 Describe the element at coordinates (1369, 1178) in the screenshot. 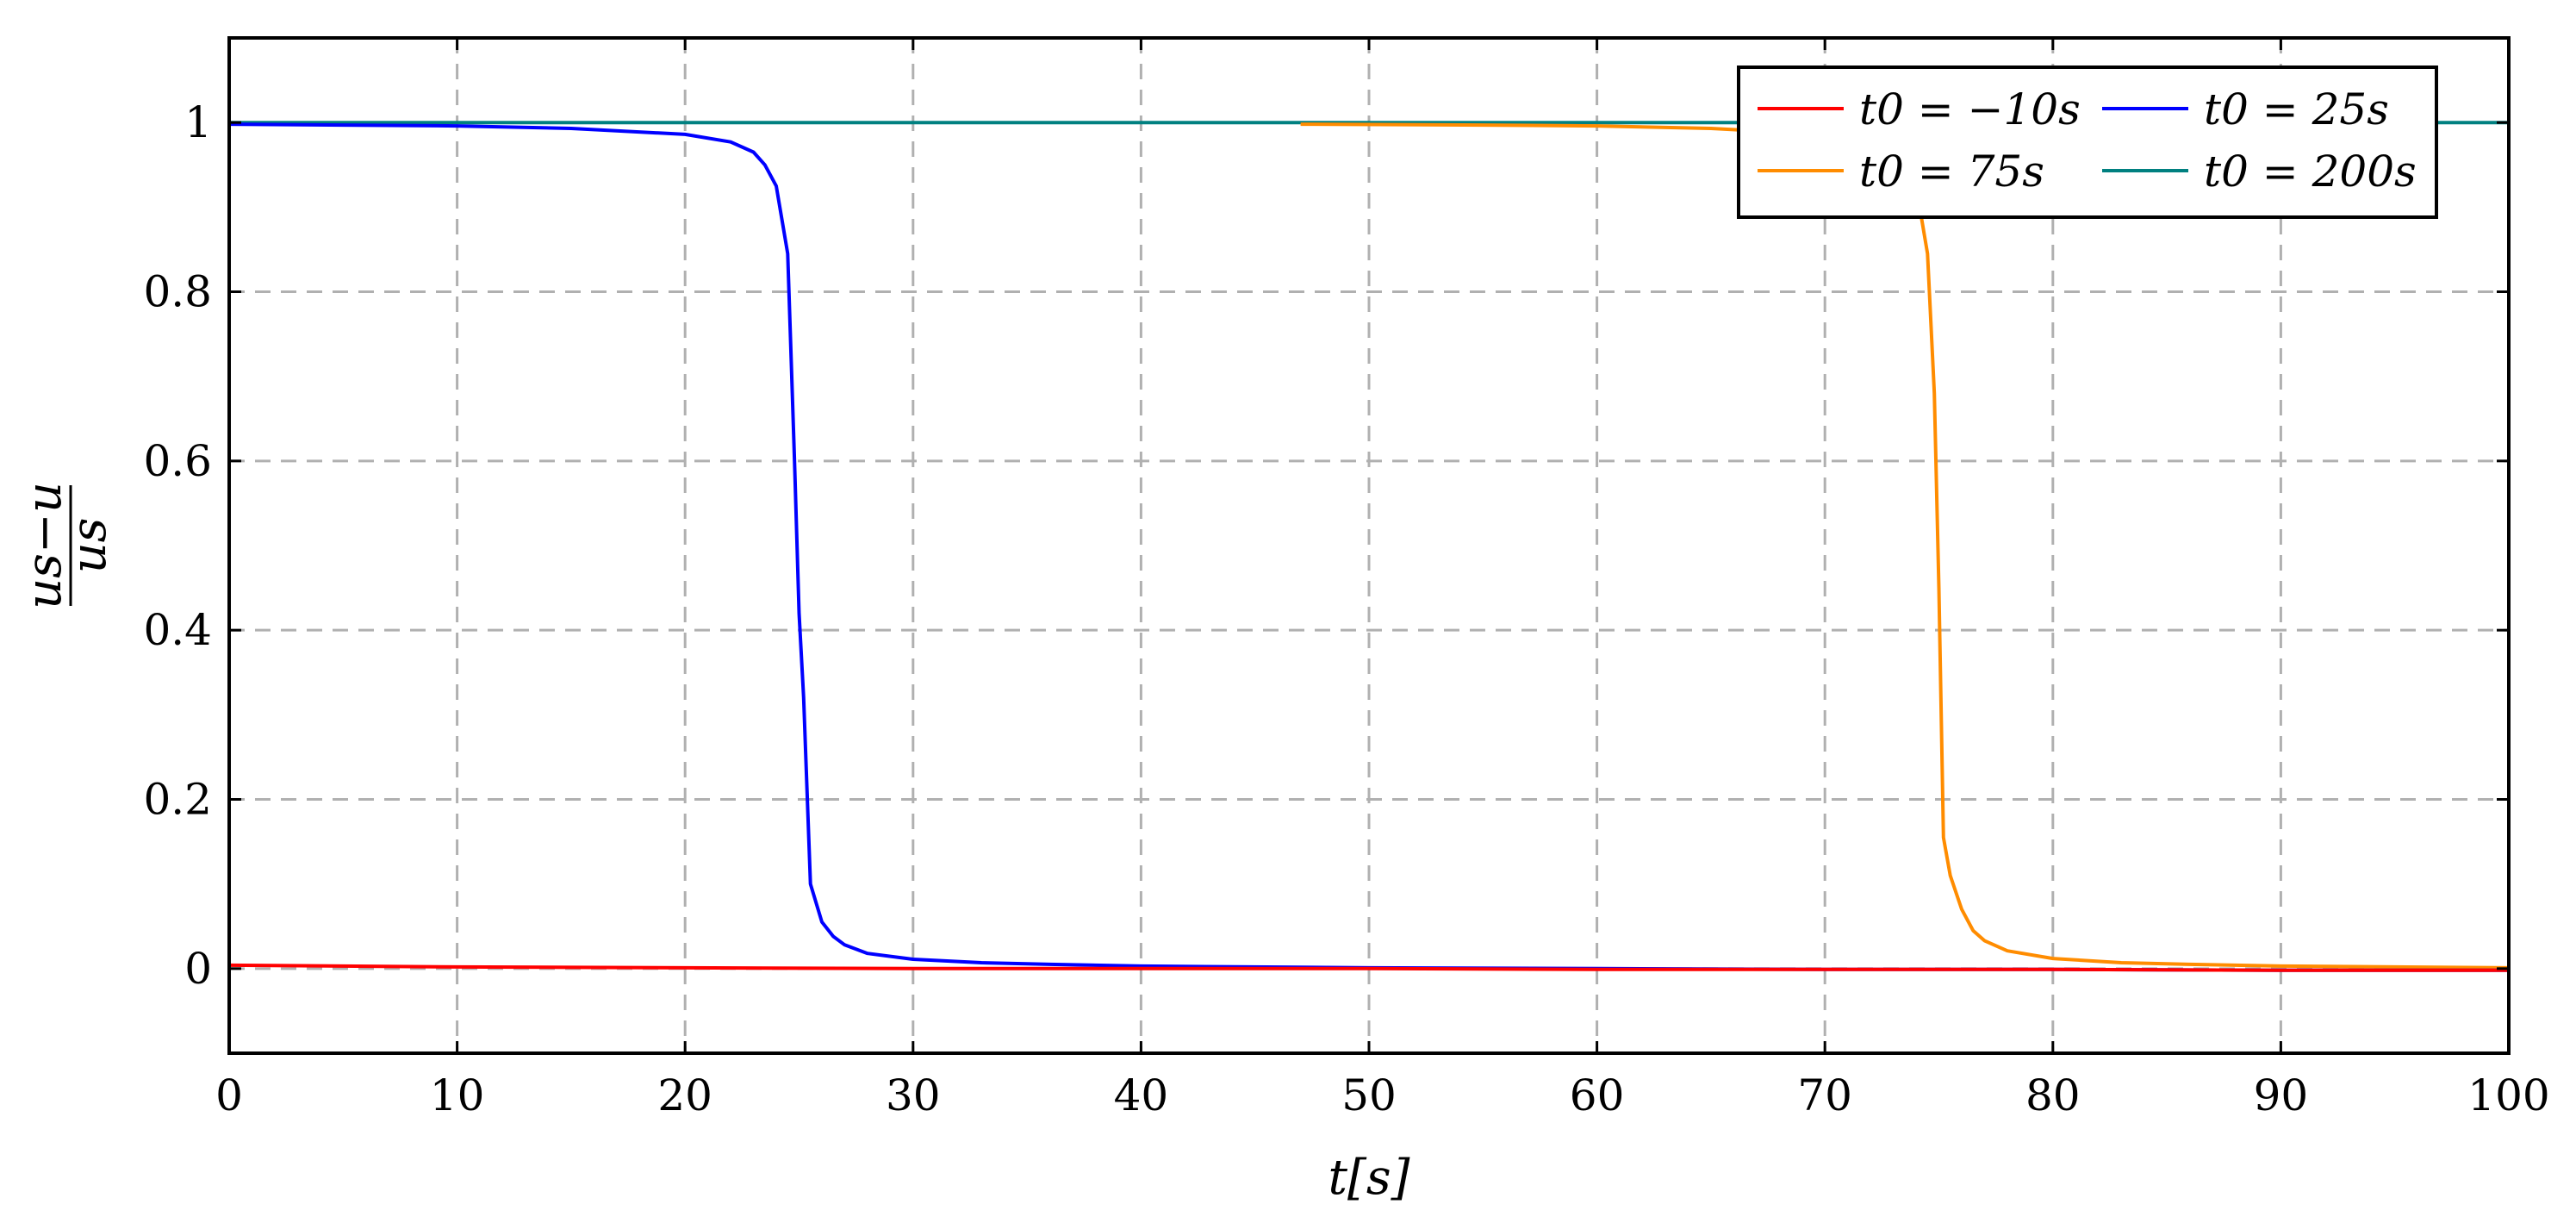

I see `x-axis-label: t[s]` at that location.